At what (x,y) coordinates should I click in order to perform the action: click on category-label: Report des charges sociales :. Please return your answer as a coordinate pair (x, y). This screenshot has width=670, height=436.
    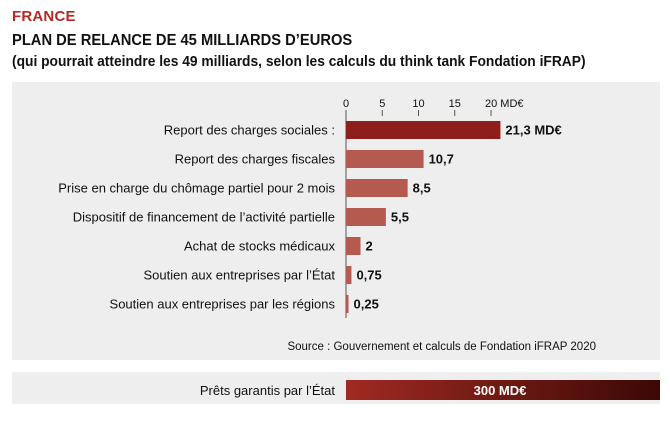
    Looking at the image, I should click on (249, 130).